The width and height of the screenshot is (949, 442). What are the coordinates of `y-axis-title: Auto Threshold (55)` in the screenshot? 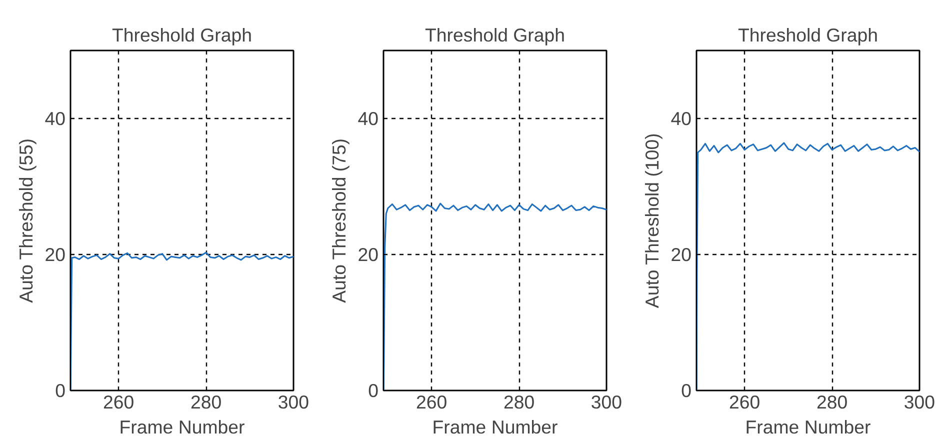 It's located at (26, 220).